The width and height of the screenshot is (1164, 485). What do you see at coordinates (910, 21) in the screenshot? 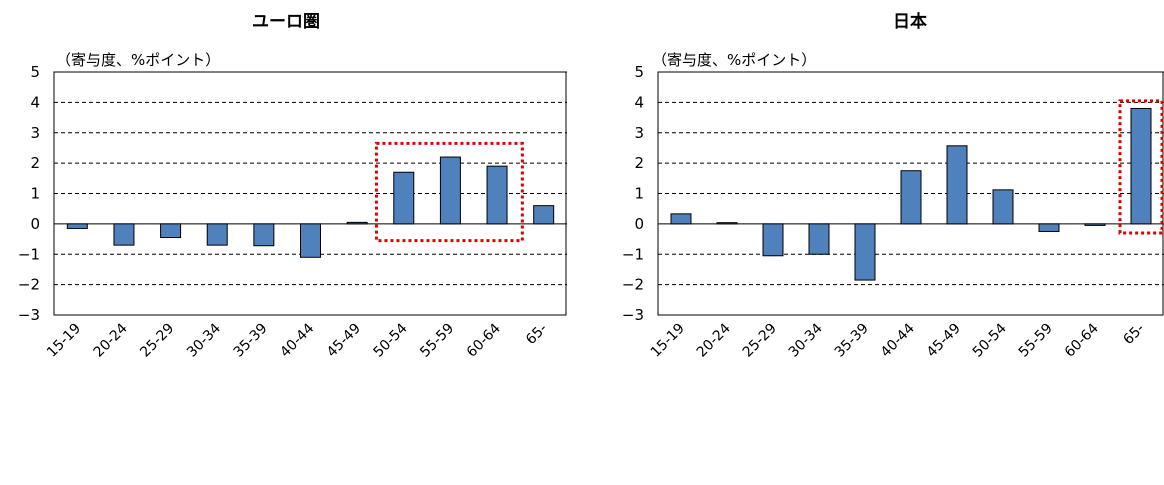
I see `chart-title: 日本` at bounding box center [910, 21].